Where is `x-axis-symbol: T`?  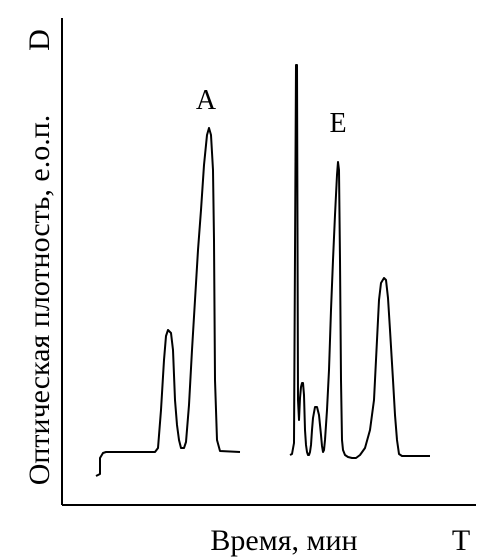
x-axis-symbol: T is located at coordinates (461, 540).